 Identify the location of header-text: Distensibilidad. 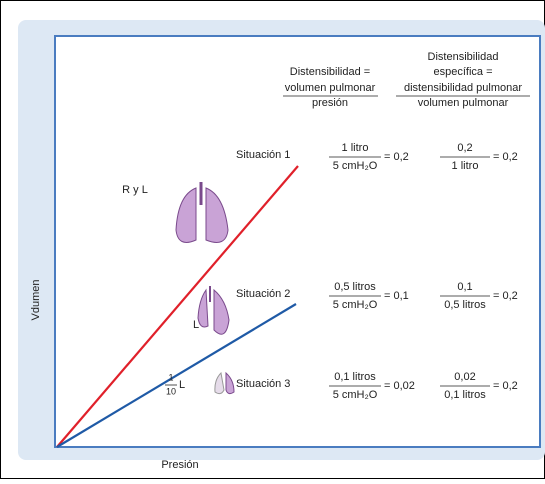
(463, 57).